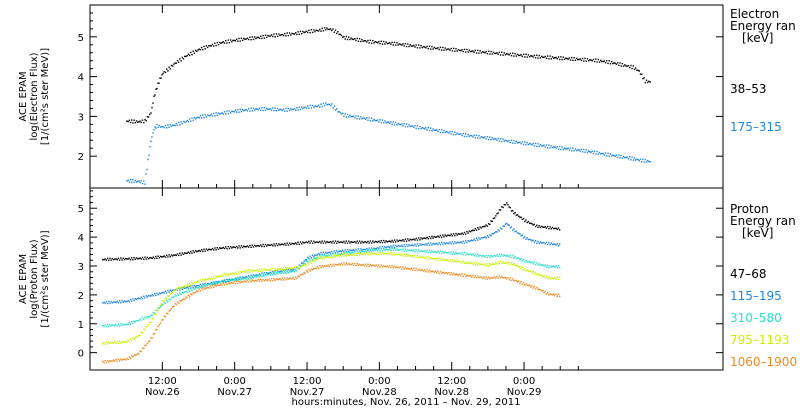 This screenshot has height=410, width=800. Describe the element at coordinates (756, 318) in the screenshot. I see `legend-entry: 310–580` at that location.